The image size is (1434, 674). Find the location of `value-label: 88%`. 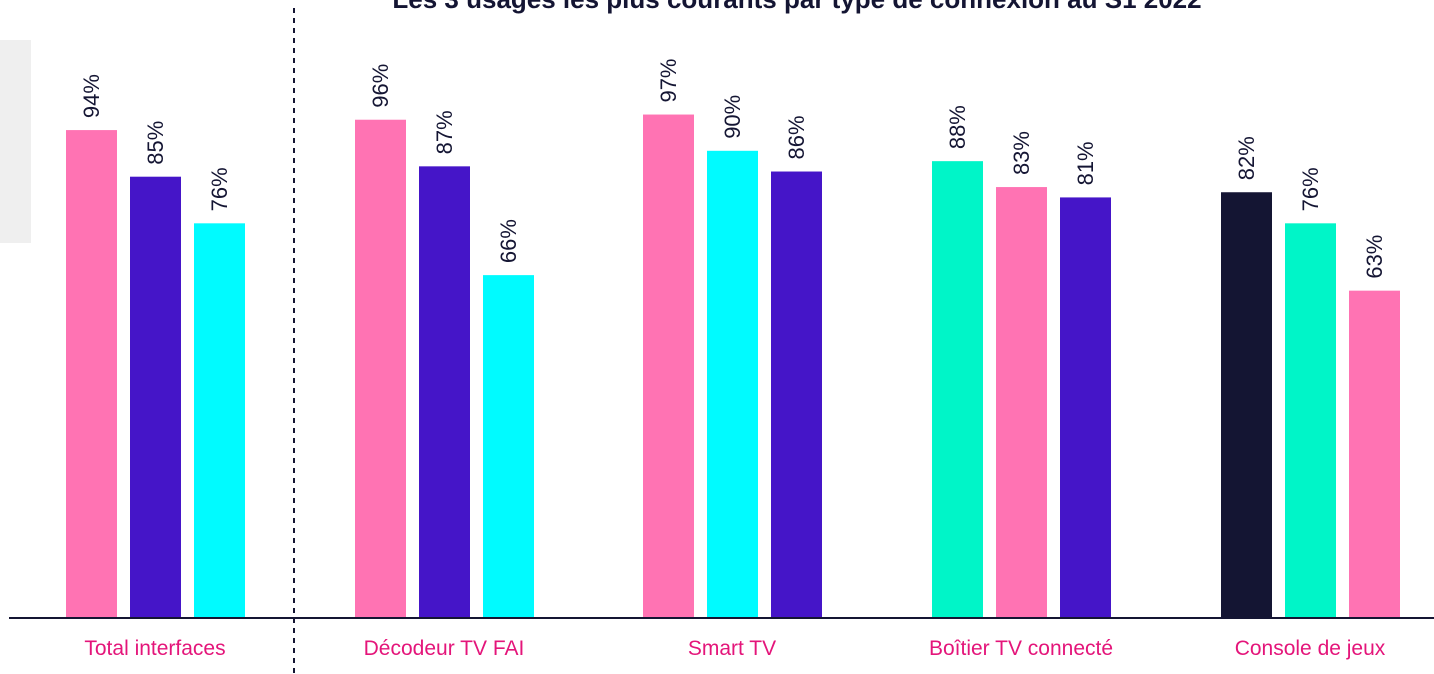

value-label: 88% is located at coordinates (957, 127).